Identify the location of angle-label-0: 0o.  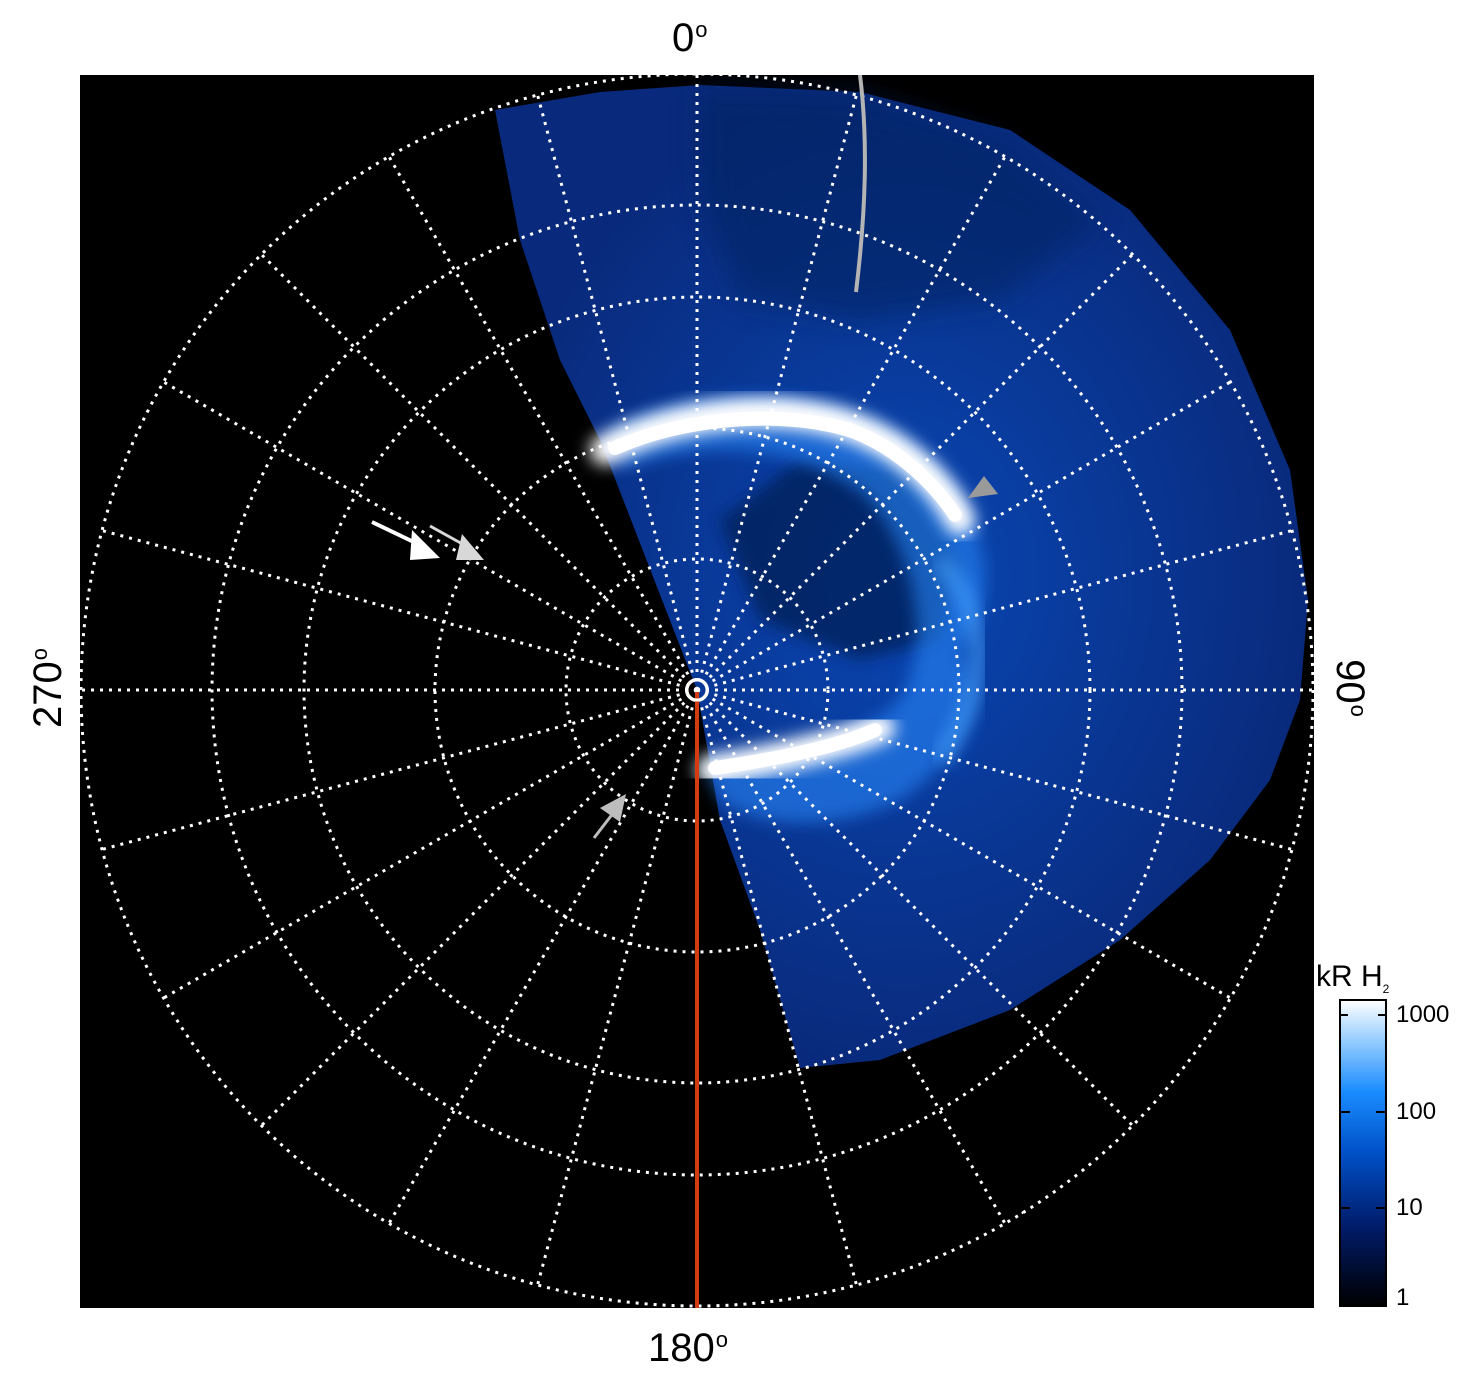
(690, 38).